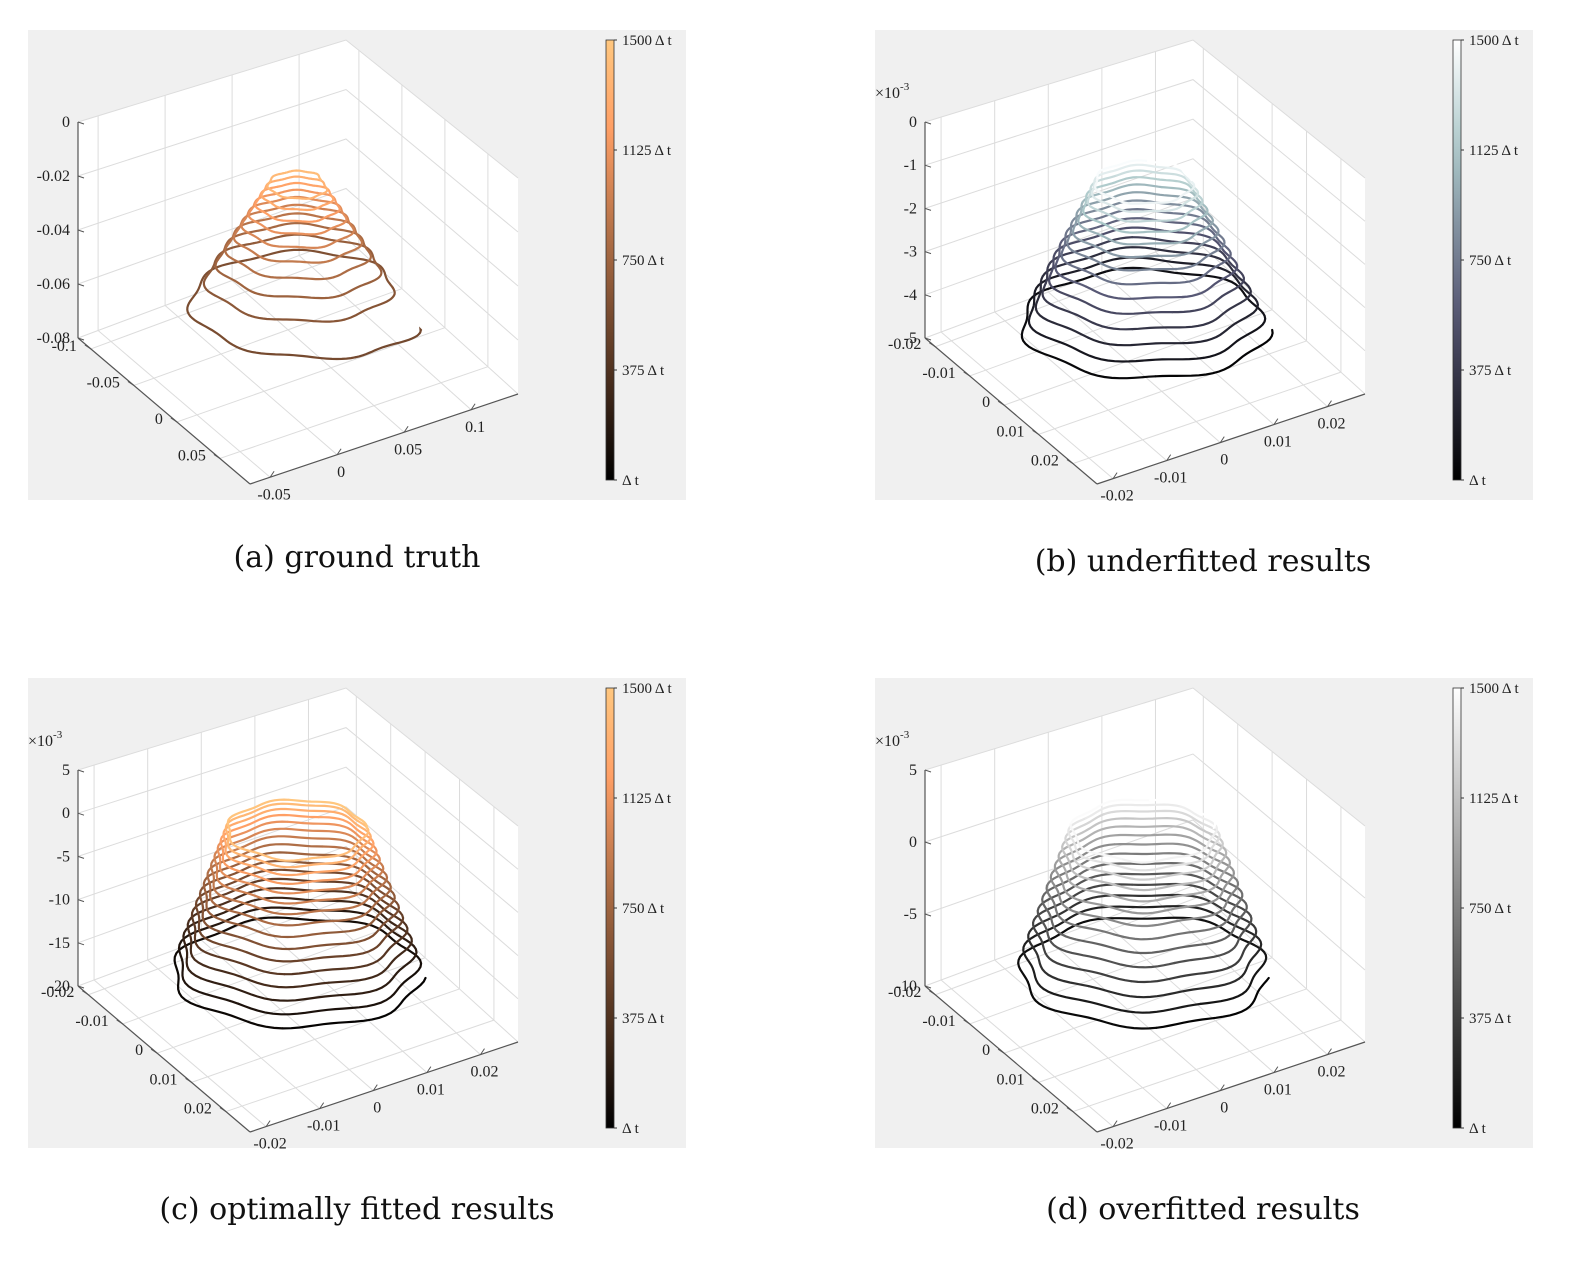 The image size is (1593, 1288). I want to click on z-tick-label-d: 5, so click(913, 770).